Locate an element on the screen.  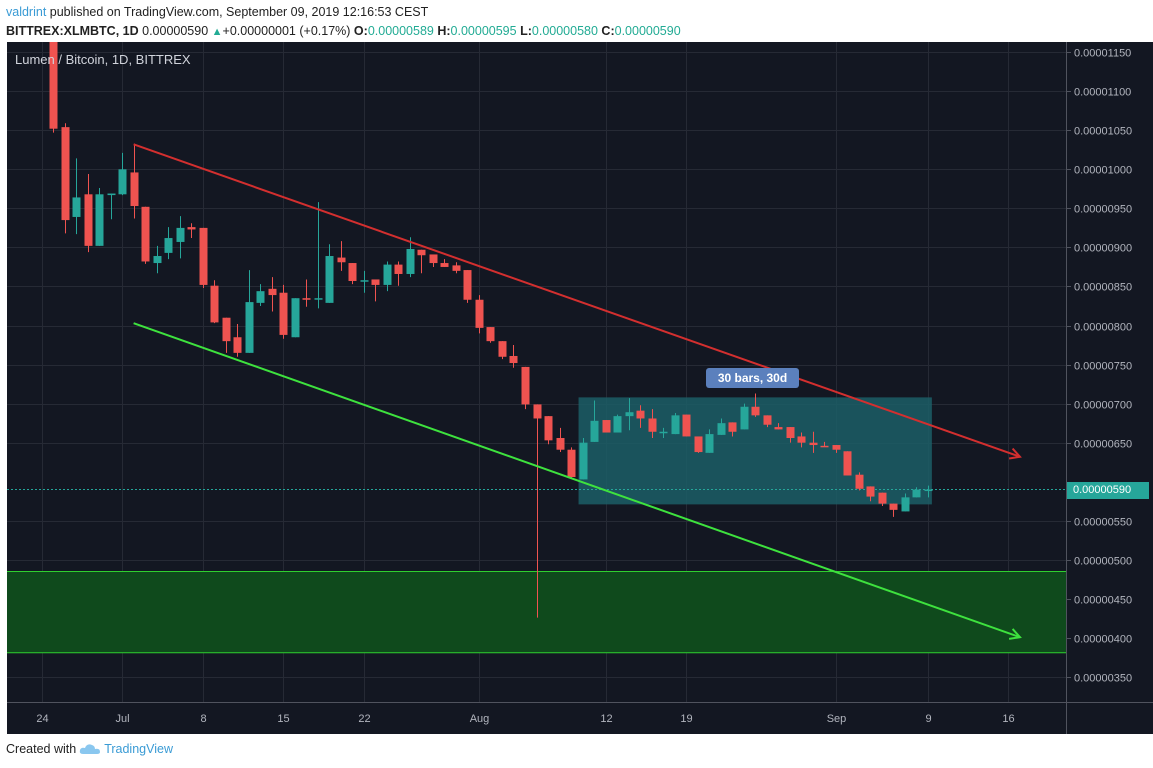
triangle-up-icon: ▲ is located at coordinates (217, 32).